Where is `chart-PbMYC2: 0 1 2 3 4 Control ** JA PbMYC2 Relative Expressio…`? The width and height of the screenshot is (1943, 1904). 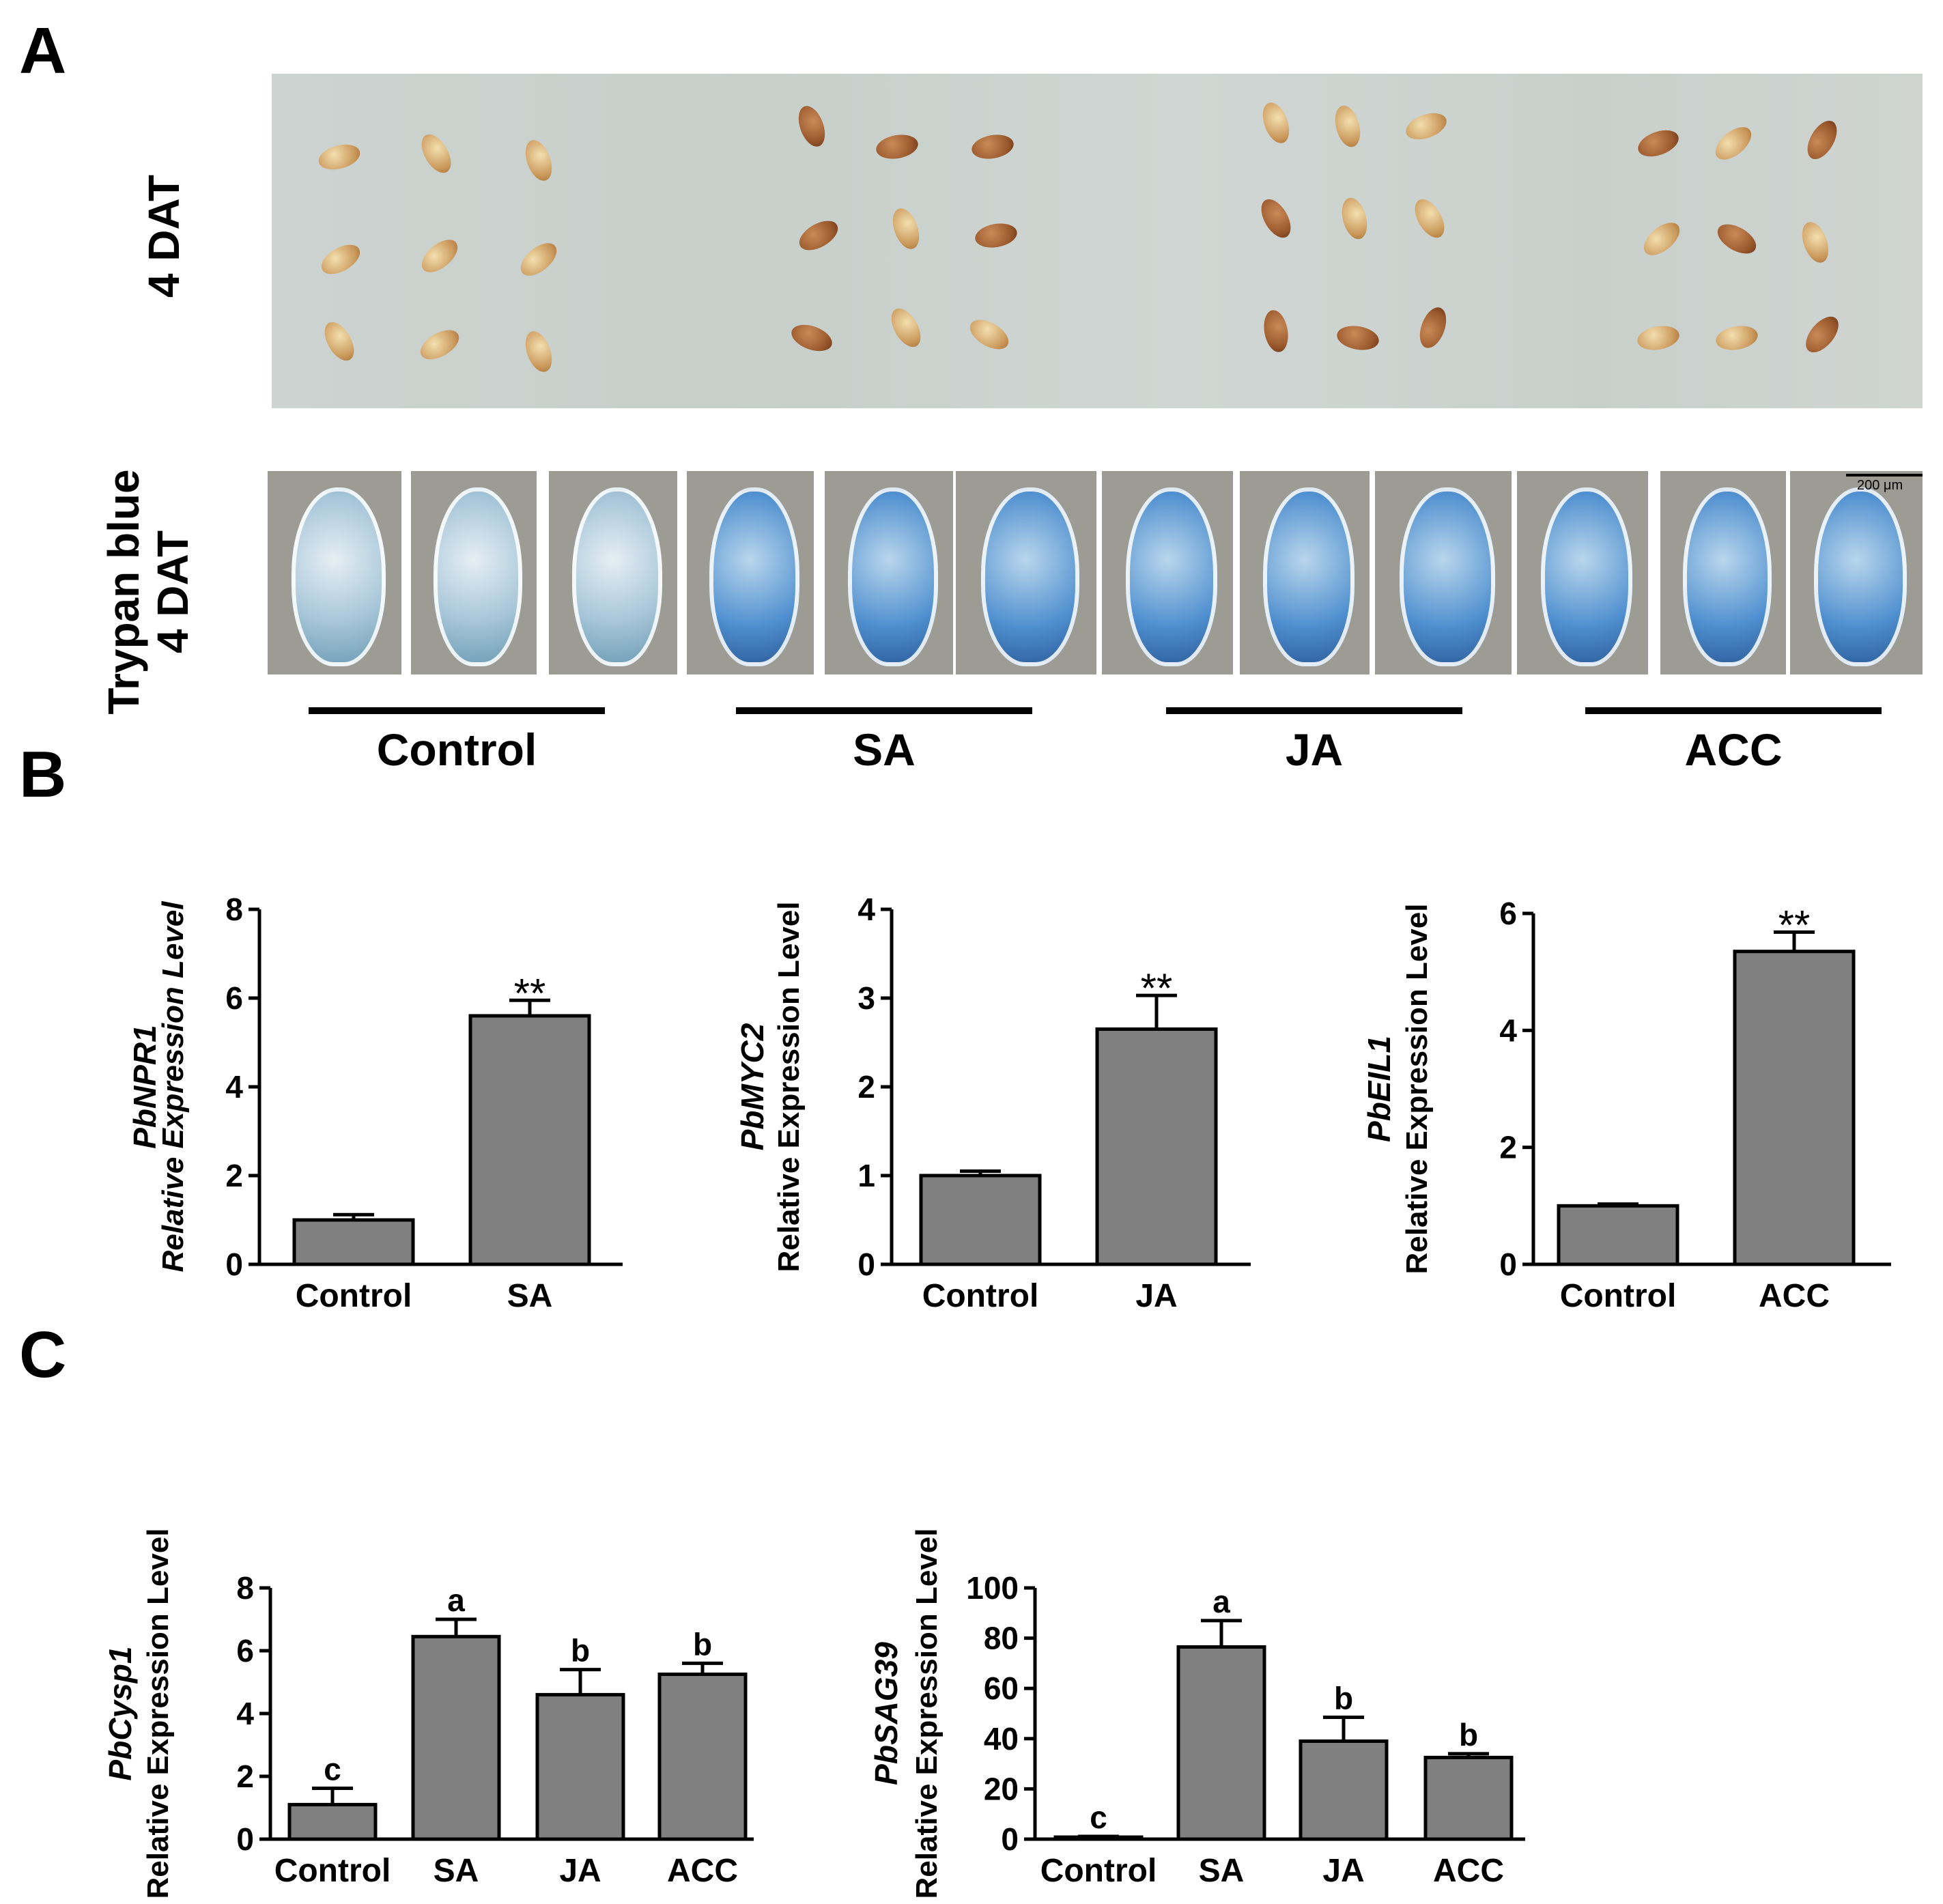
chart-PbMYC2: 0 1 2 3 4 Control ** JA PbMYC2 Relative Expressio… is located at coordinates (993, 1103).